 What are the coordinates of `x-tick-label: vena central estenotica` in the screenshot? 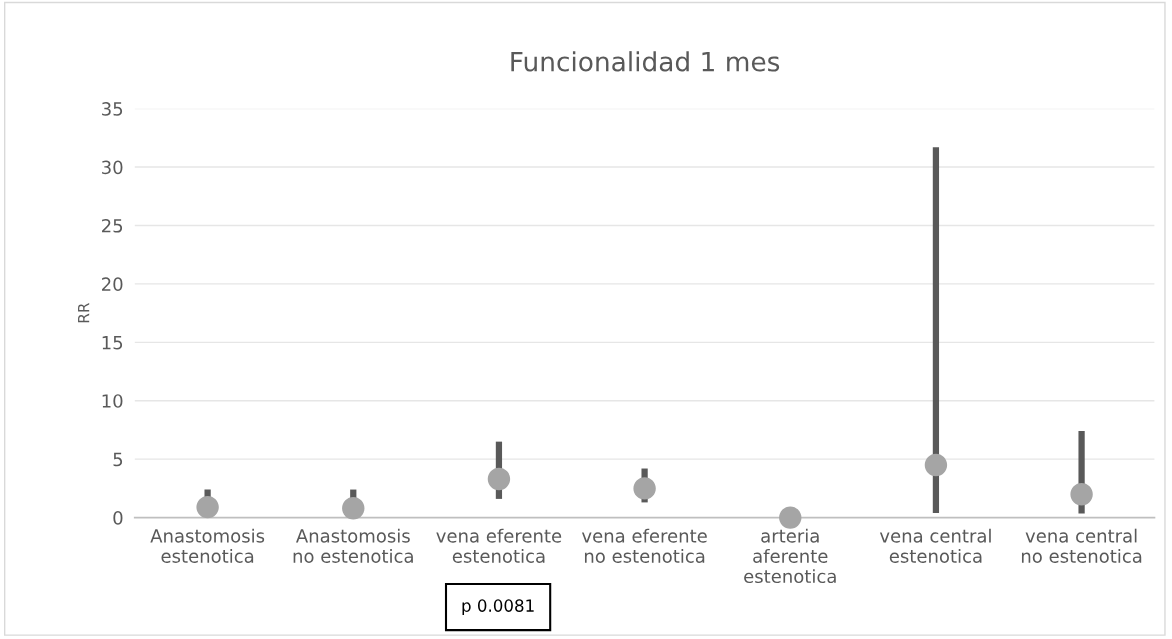 It's located at (935, 545).